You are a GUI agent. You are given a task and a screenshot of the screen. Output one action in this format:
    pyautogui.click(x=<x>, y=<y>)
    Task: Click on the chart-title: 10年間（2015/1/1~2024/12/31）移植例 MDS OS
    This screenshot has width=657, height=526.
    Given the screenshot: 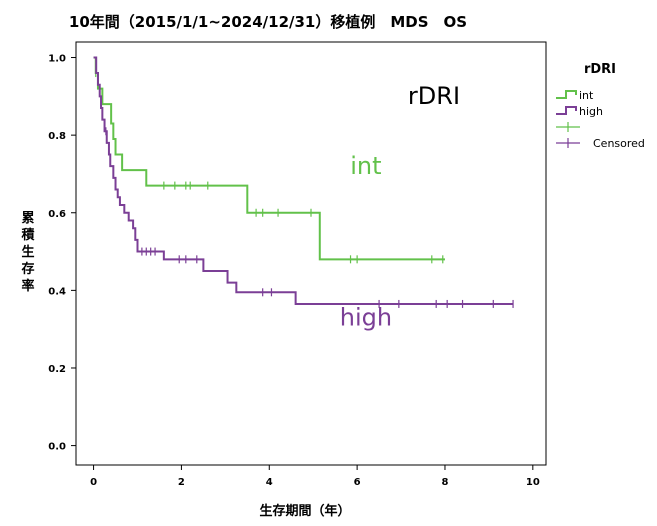 What is the action you would take?
    pyautogui.click(x=268, y=22)
    